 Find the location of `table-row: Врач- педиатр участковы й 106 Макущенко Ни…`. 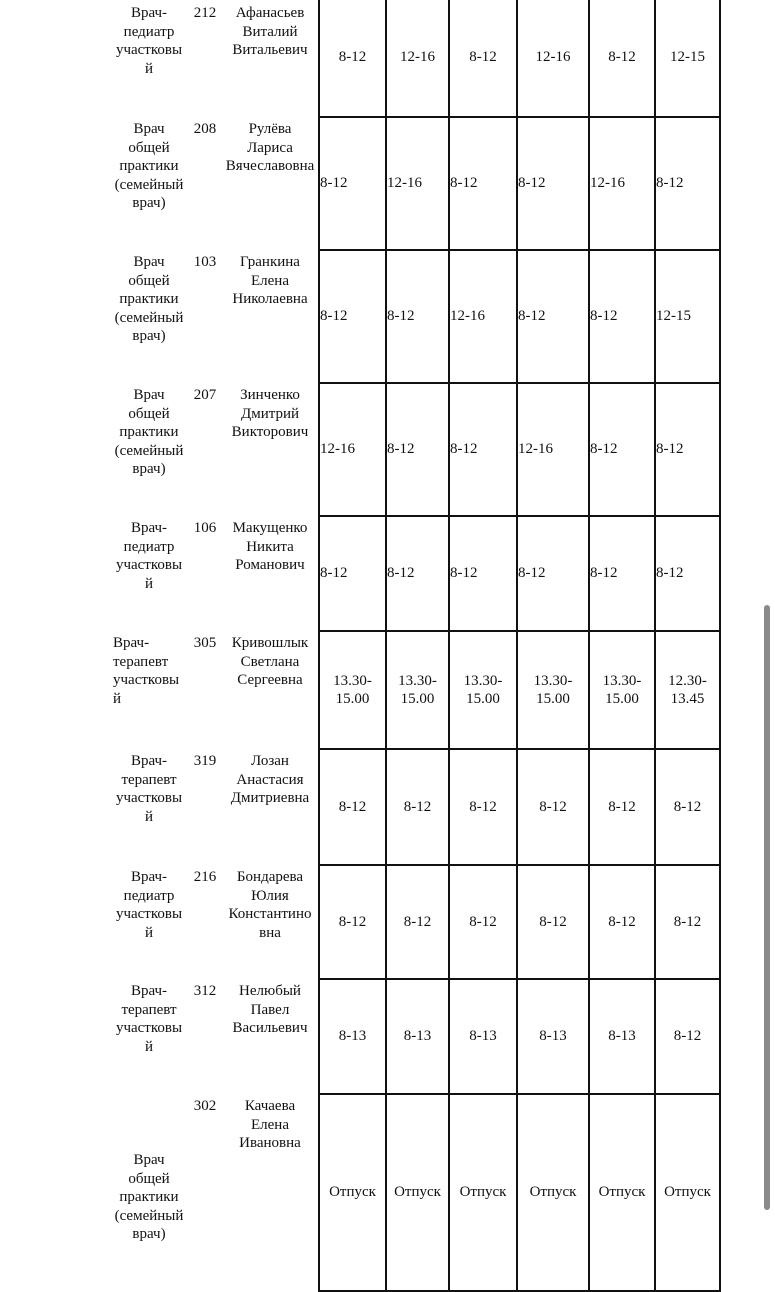

table-row: Врач- педиатр участковы й 106 Макущенко Ни… is located at coordinates (387, 573).